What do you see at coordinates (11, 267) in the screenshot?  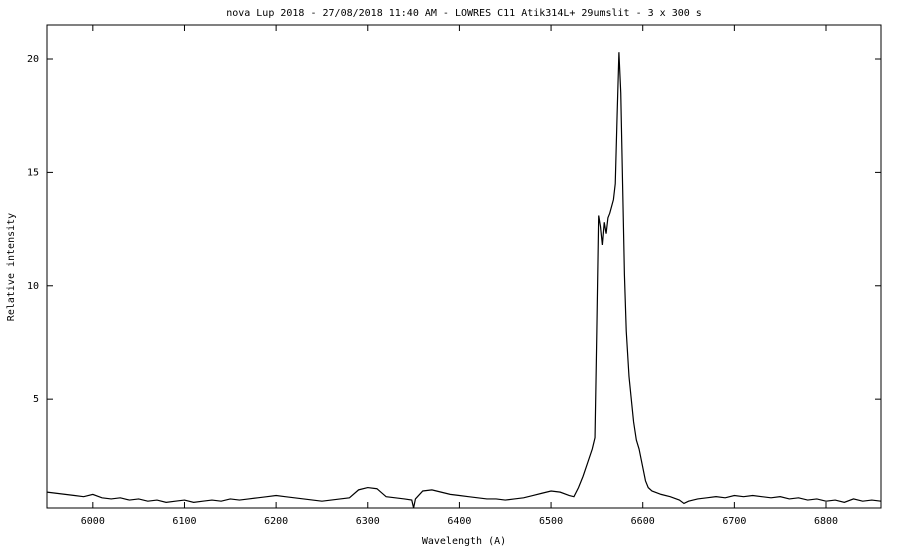 I see `y-axis-label: Relative intensity` at bounding box center [11, 267].